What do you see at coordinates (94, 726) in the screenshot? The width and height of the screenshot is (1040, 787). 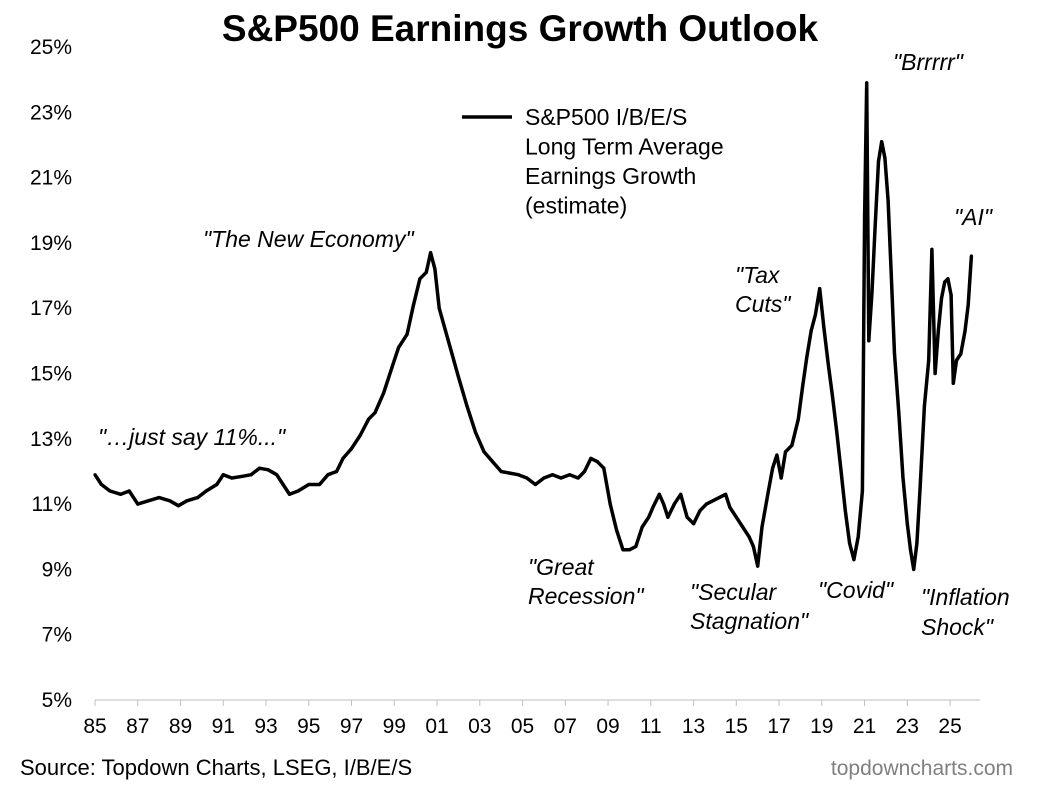 I see `x-tick-label: 85` at bounding box center [94, 726].